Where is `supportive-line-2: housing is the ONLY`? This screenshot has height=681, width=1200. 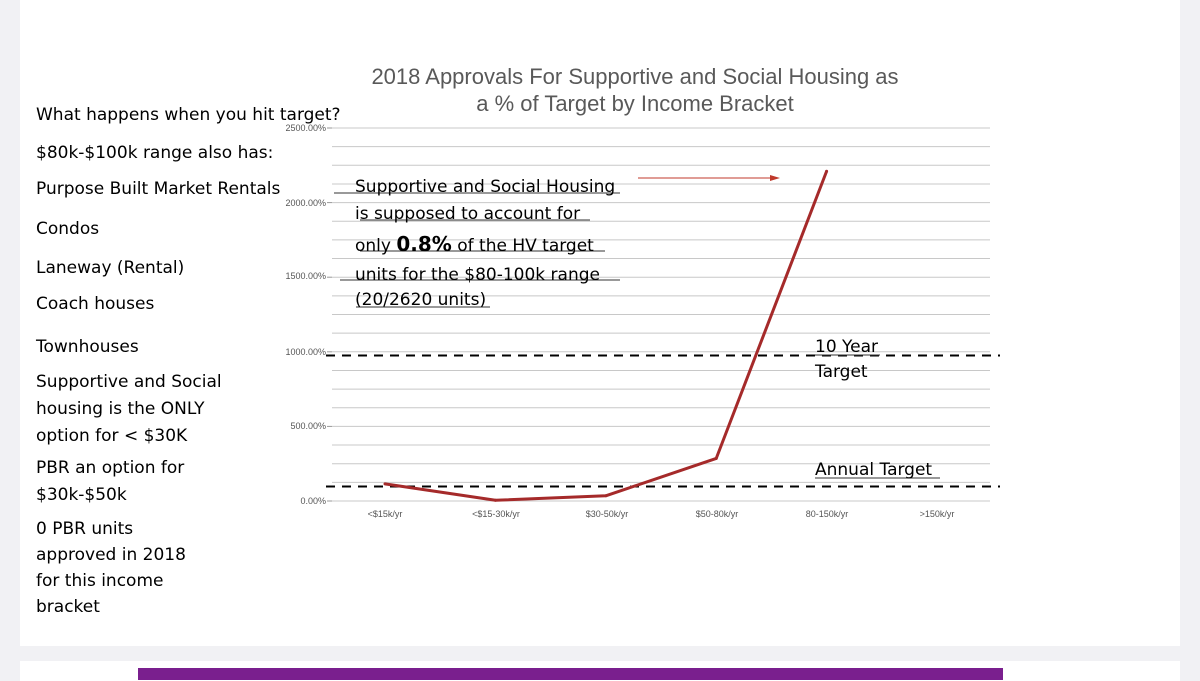 supportive-line-2: housing is the ONLY is located at coordinates (120, 409).